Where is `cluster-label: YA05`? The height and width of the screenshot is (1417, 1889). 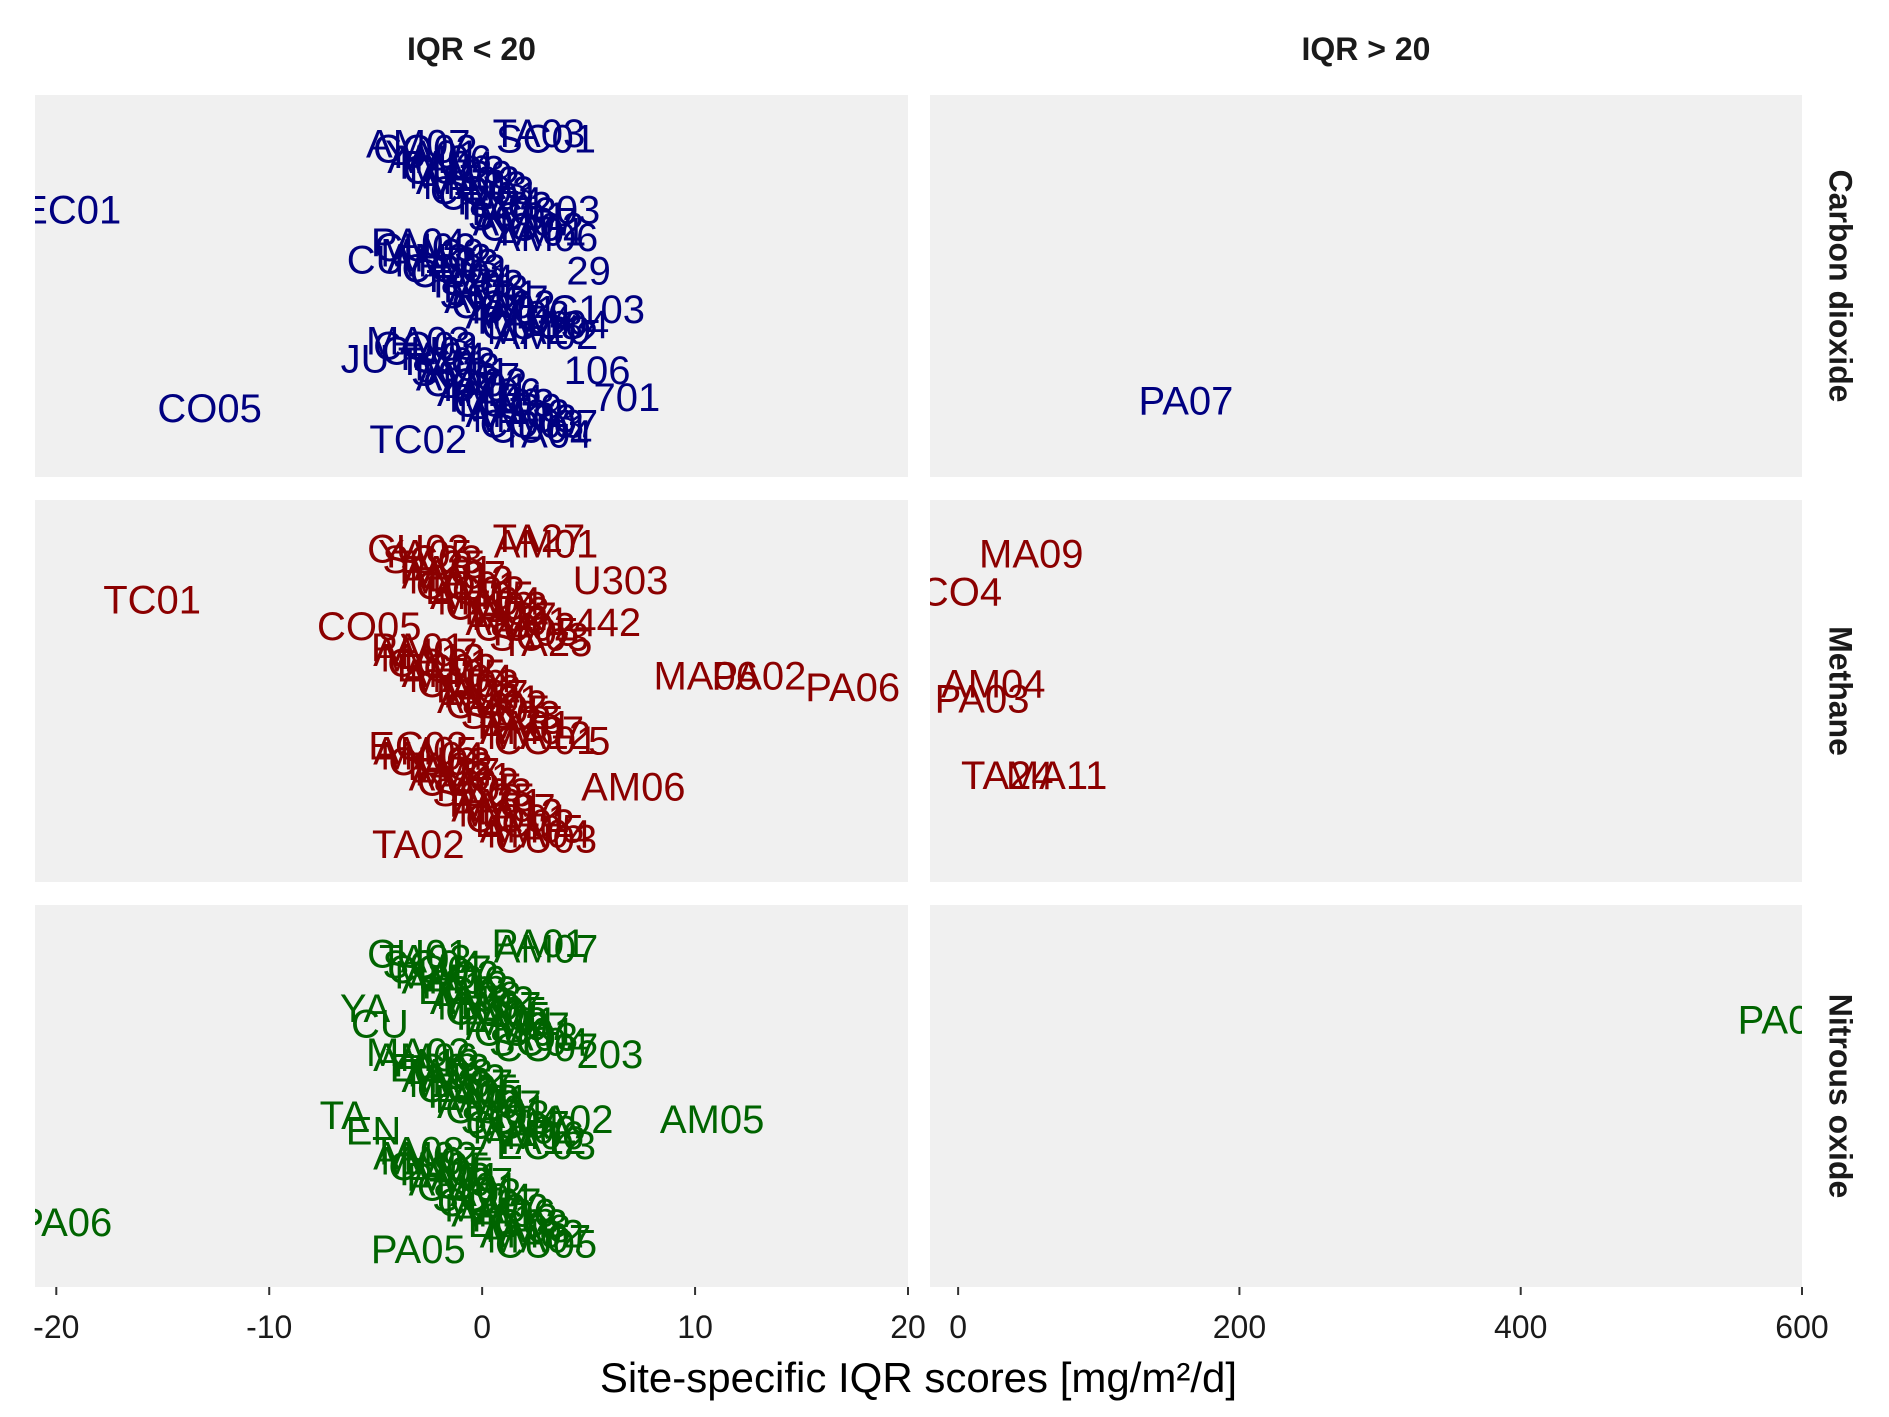
cluster-label: YA05 is located at coordinates (425, 555).